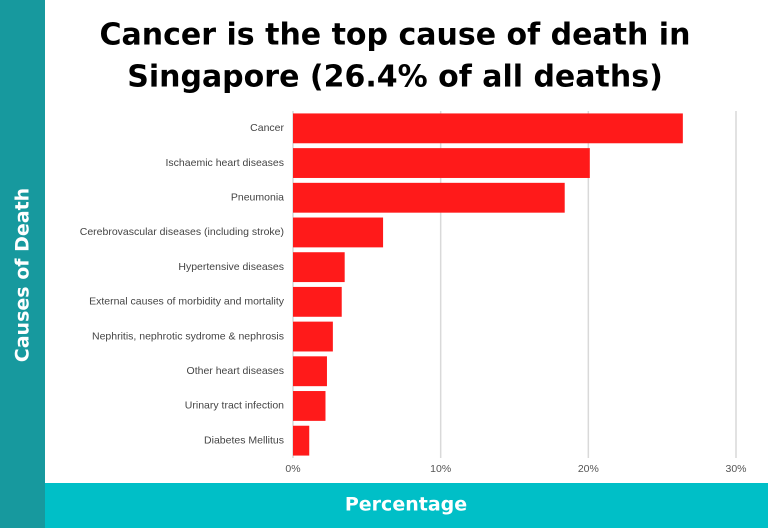 The height and width of the screenshot is (528, 768). I want to click on x-tick-label: 20%, so click(588, 469).